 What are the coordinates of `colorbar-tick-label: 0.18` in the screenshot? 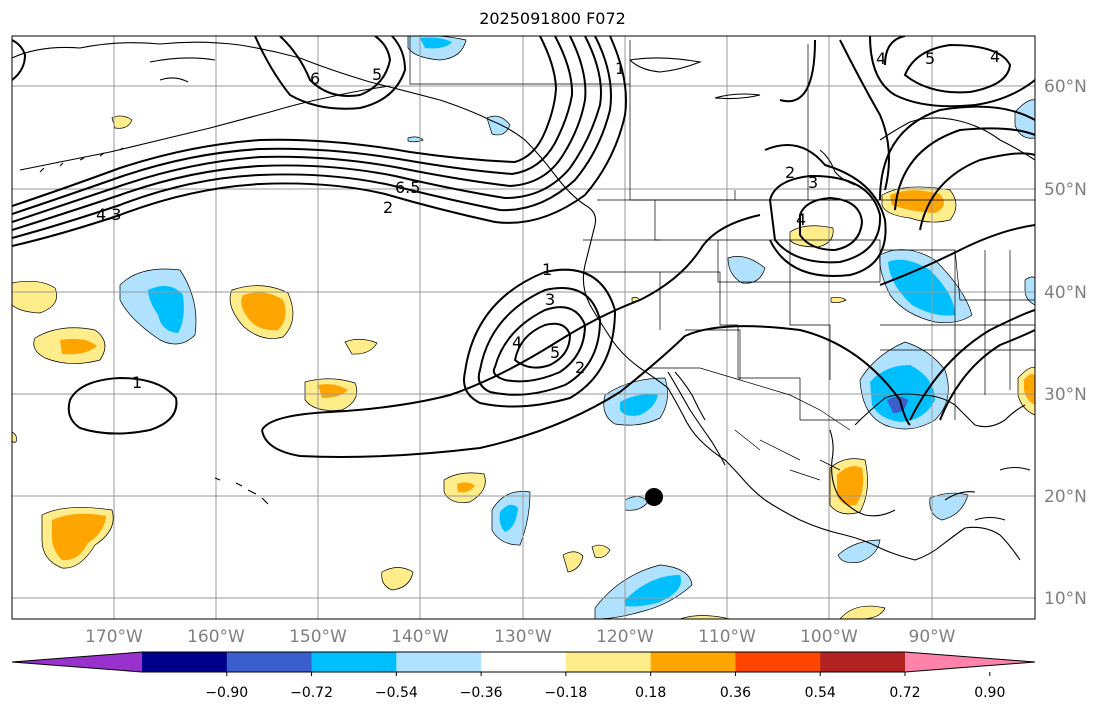 It's located at (650, 693).